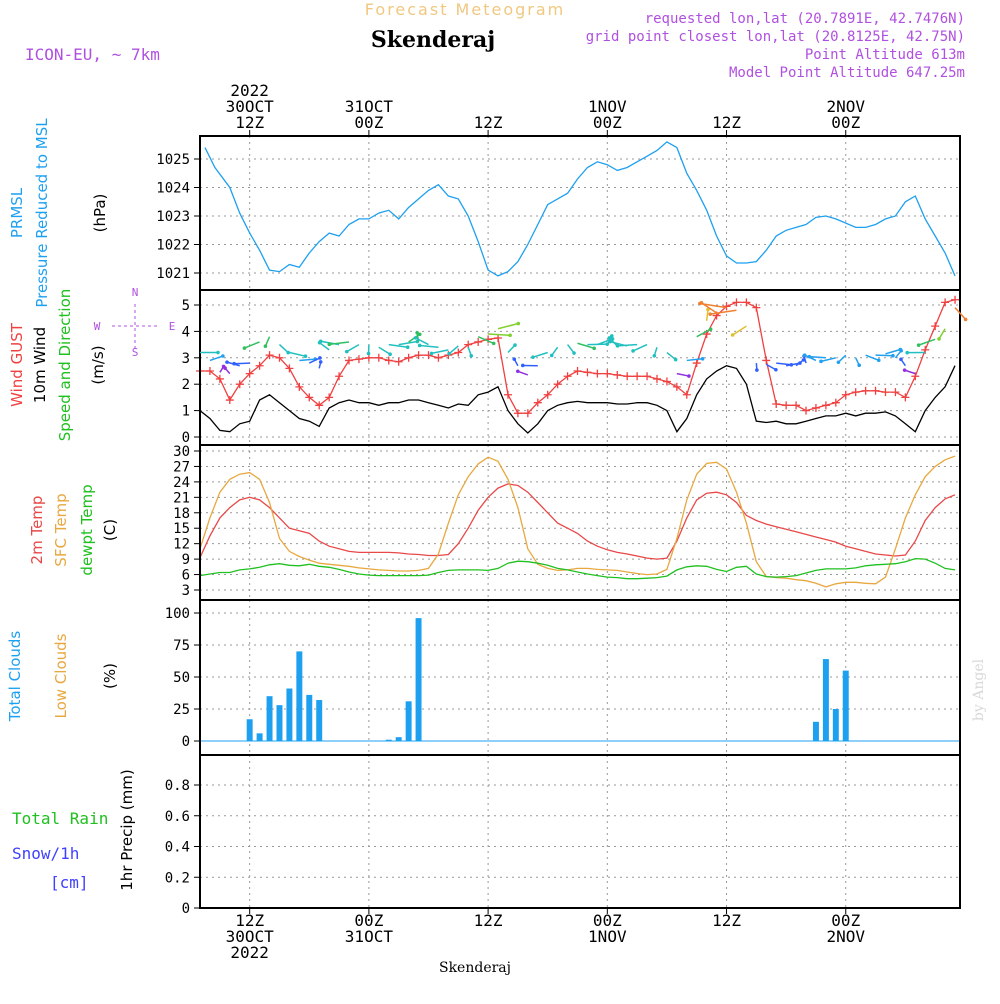  What do you see at coordinates (17, 212) in the screenshot?
I see `ylabel-prmsl: PRMSL` at bounding box center [17, 212].